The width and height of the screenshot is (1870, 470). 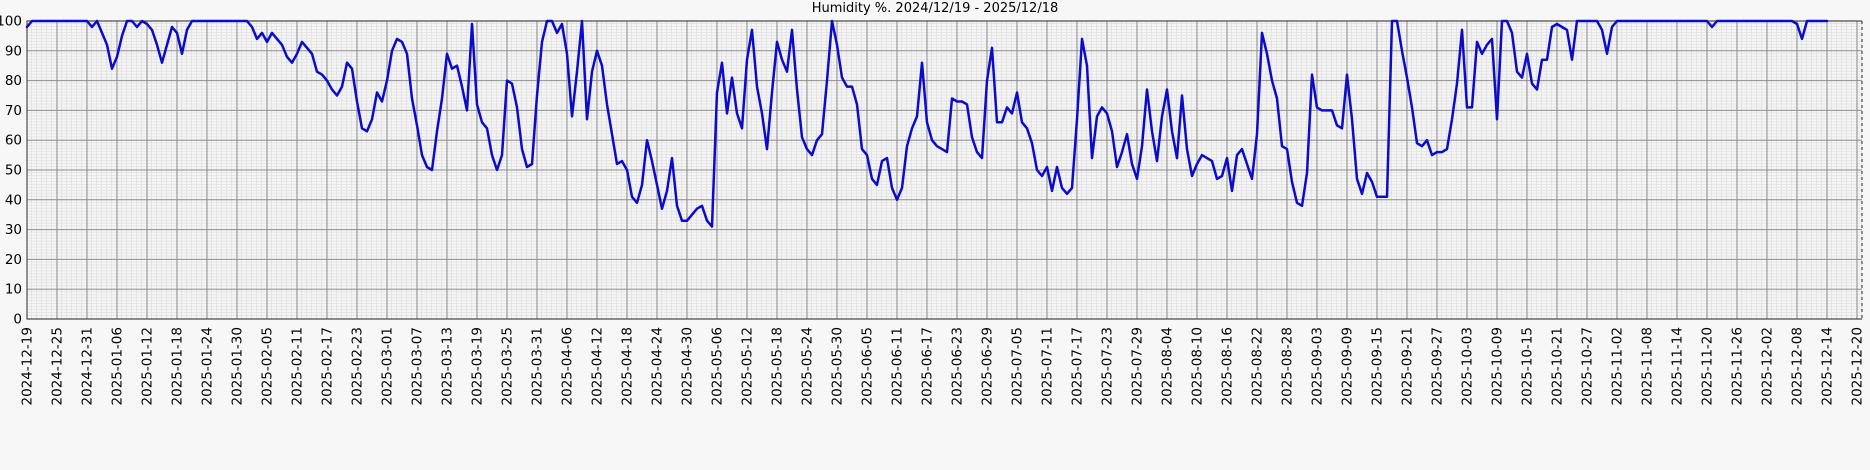 What do you see at coordinates (178, 366) in the screenshot?
I see `x-tick-label: 2025-01-18` at bounding box center [178, 366].